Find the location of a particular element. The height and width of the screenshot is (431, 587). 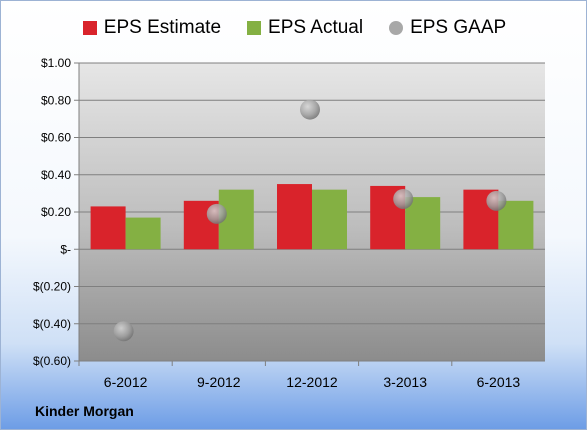

x-category-label: 12-2012 is located at coordinates (312, 382).